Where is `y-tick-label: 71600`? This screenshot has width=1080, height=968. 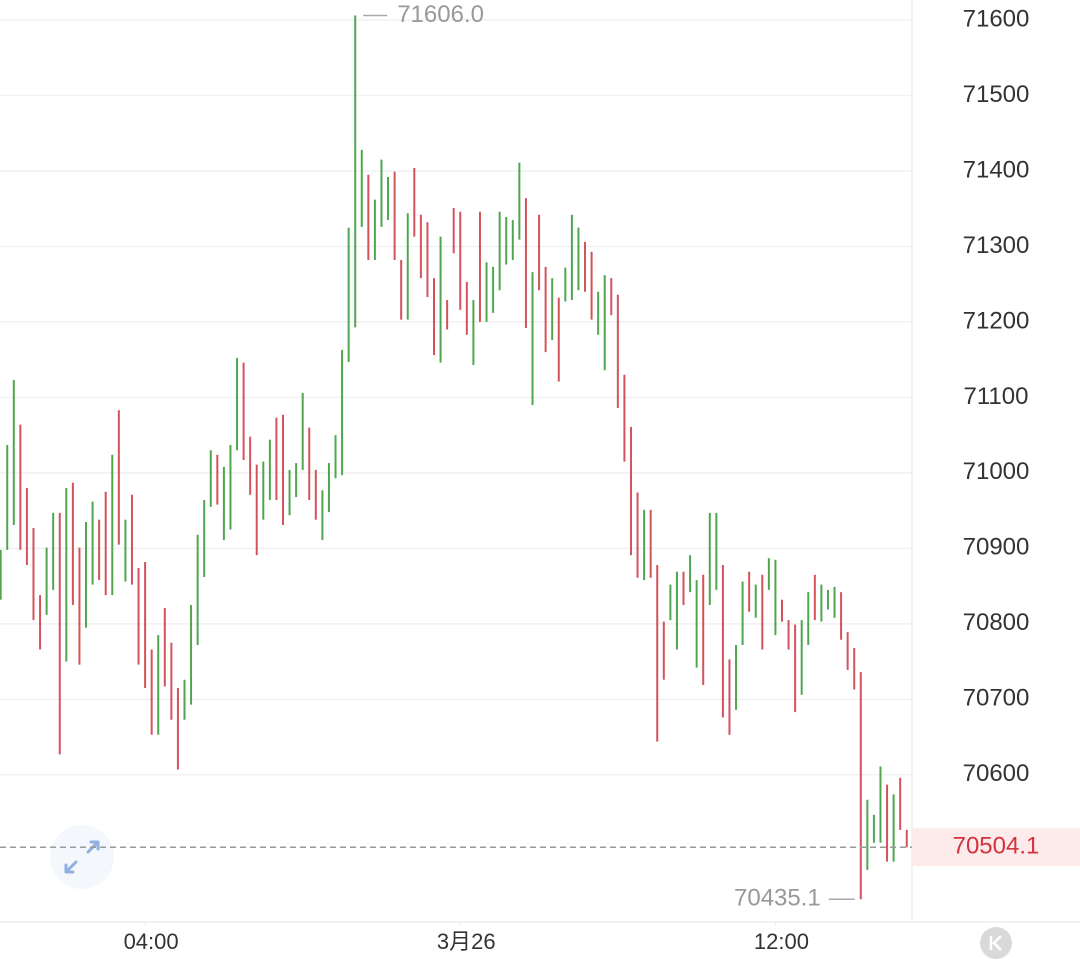 y-tick-label: 71600 is located at coordinates (996, 18).